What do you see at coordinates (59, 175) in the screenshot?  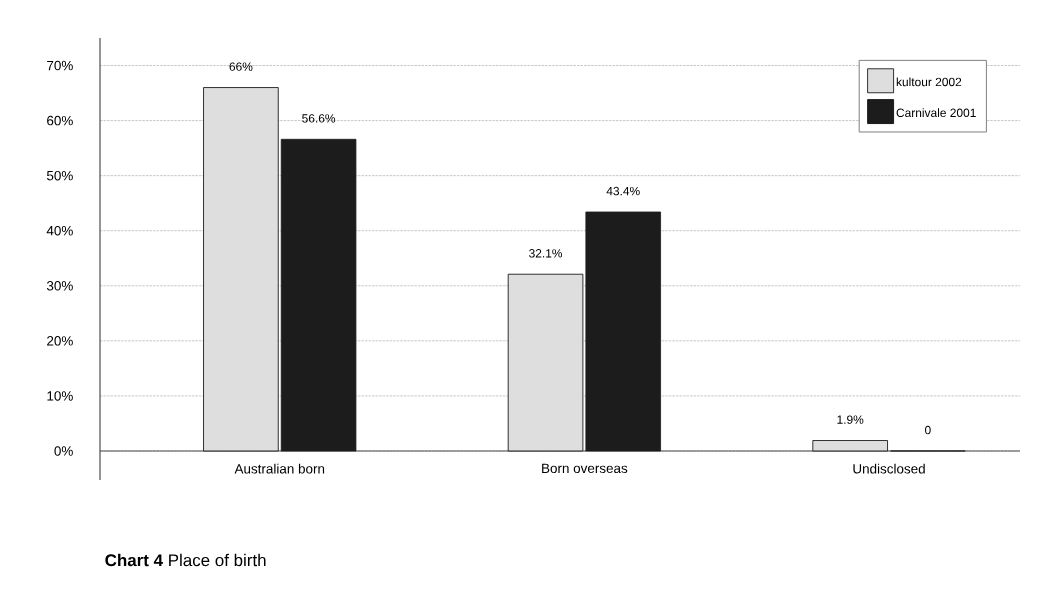 I see `y-tick-label: 50%` at bounding box center [59, 175].